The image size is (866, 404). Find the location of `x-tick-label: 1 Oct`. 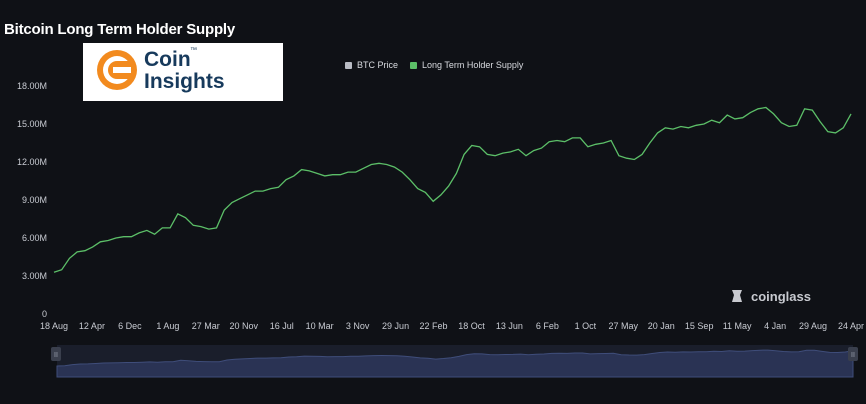

x-tick-label: 1 Oct is located at coordinates (586, 326).